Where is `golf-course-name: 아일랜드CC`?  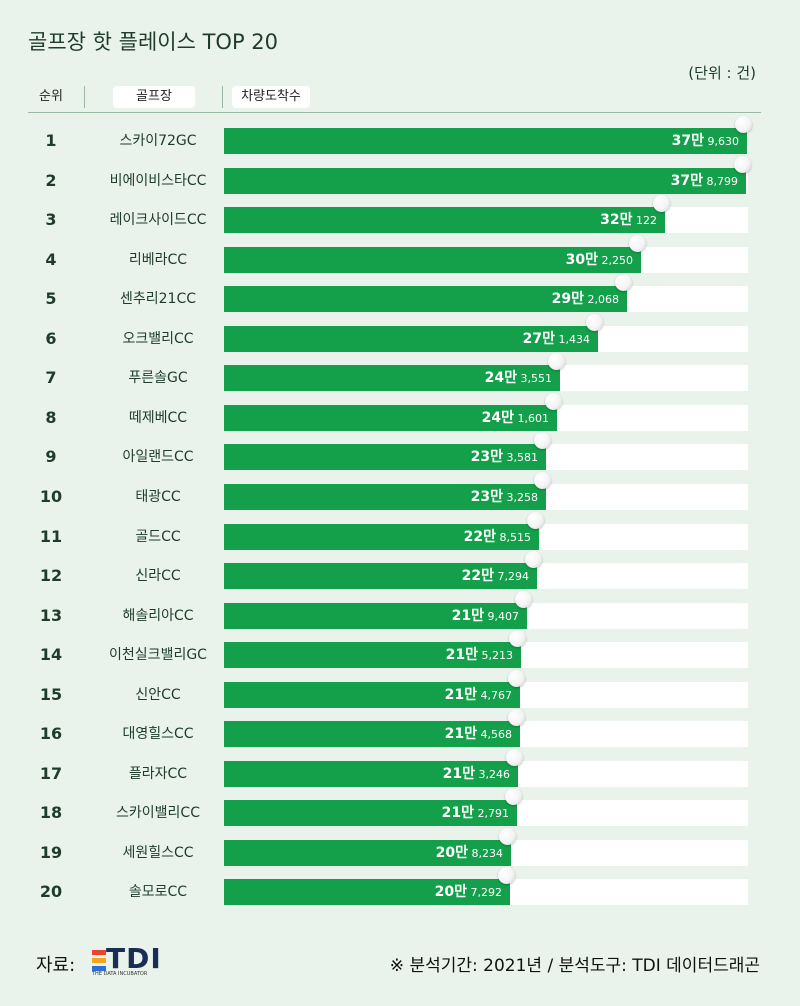
golf-course-name: 아일랜드CC is located at coordinates (158, 457).